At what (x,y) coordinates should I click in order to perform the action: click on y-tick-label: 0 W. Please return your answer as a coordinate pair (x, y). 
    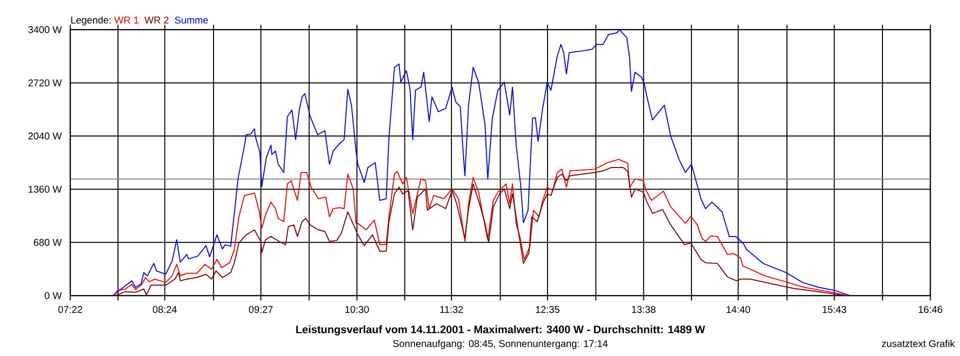
    Looking at the image, I should click on (53, 296).